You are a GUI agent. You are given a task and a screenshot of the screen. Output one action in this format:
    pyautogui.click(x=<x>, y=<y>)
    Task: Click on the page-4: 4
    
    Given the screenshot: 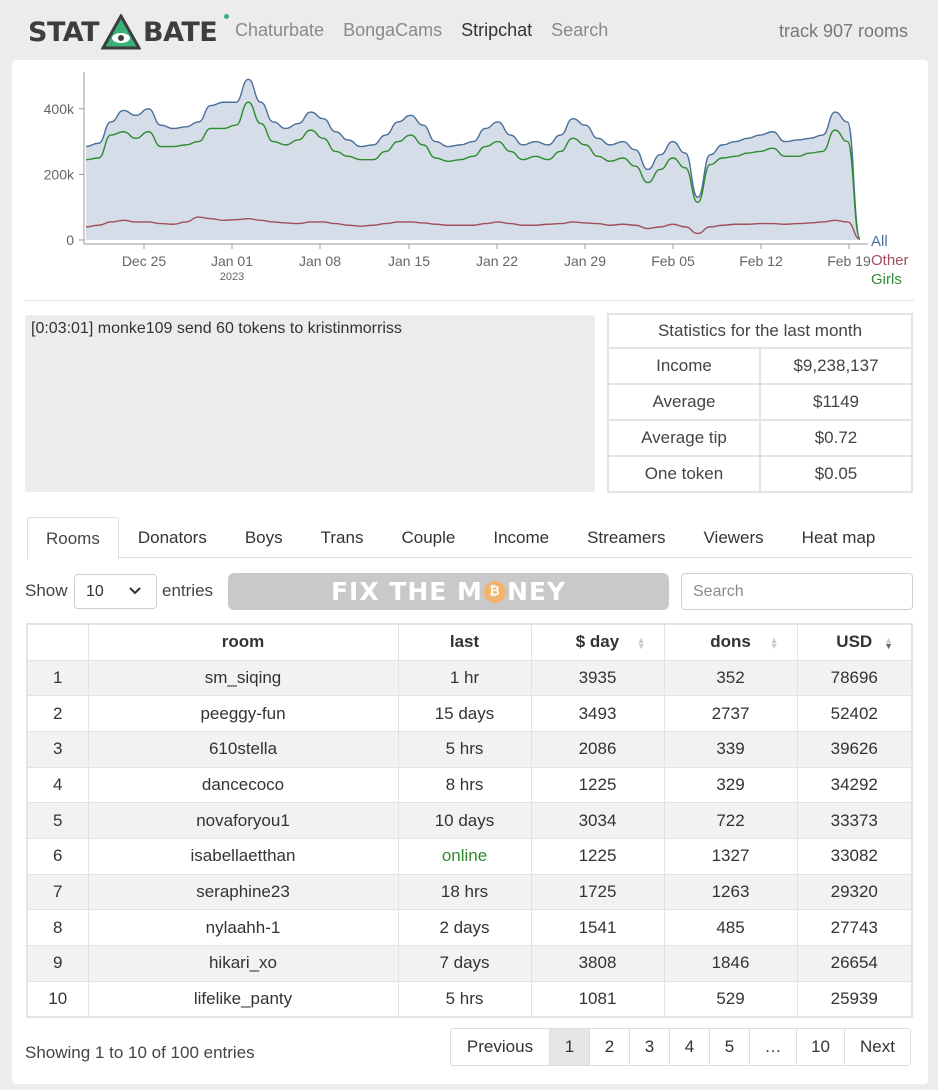 What is the action you would take?
    pyautogui.click(x=689, y=1047)
    